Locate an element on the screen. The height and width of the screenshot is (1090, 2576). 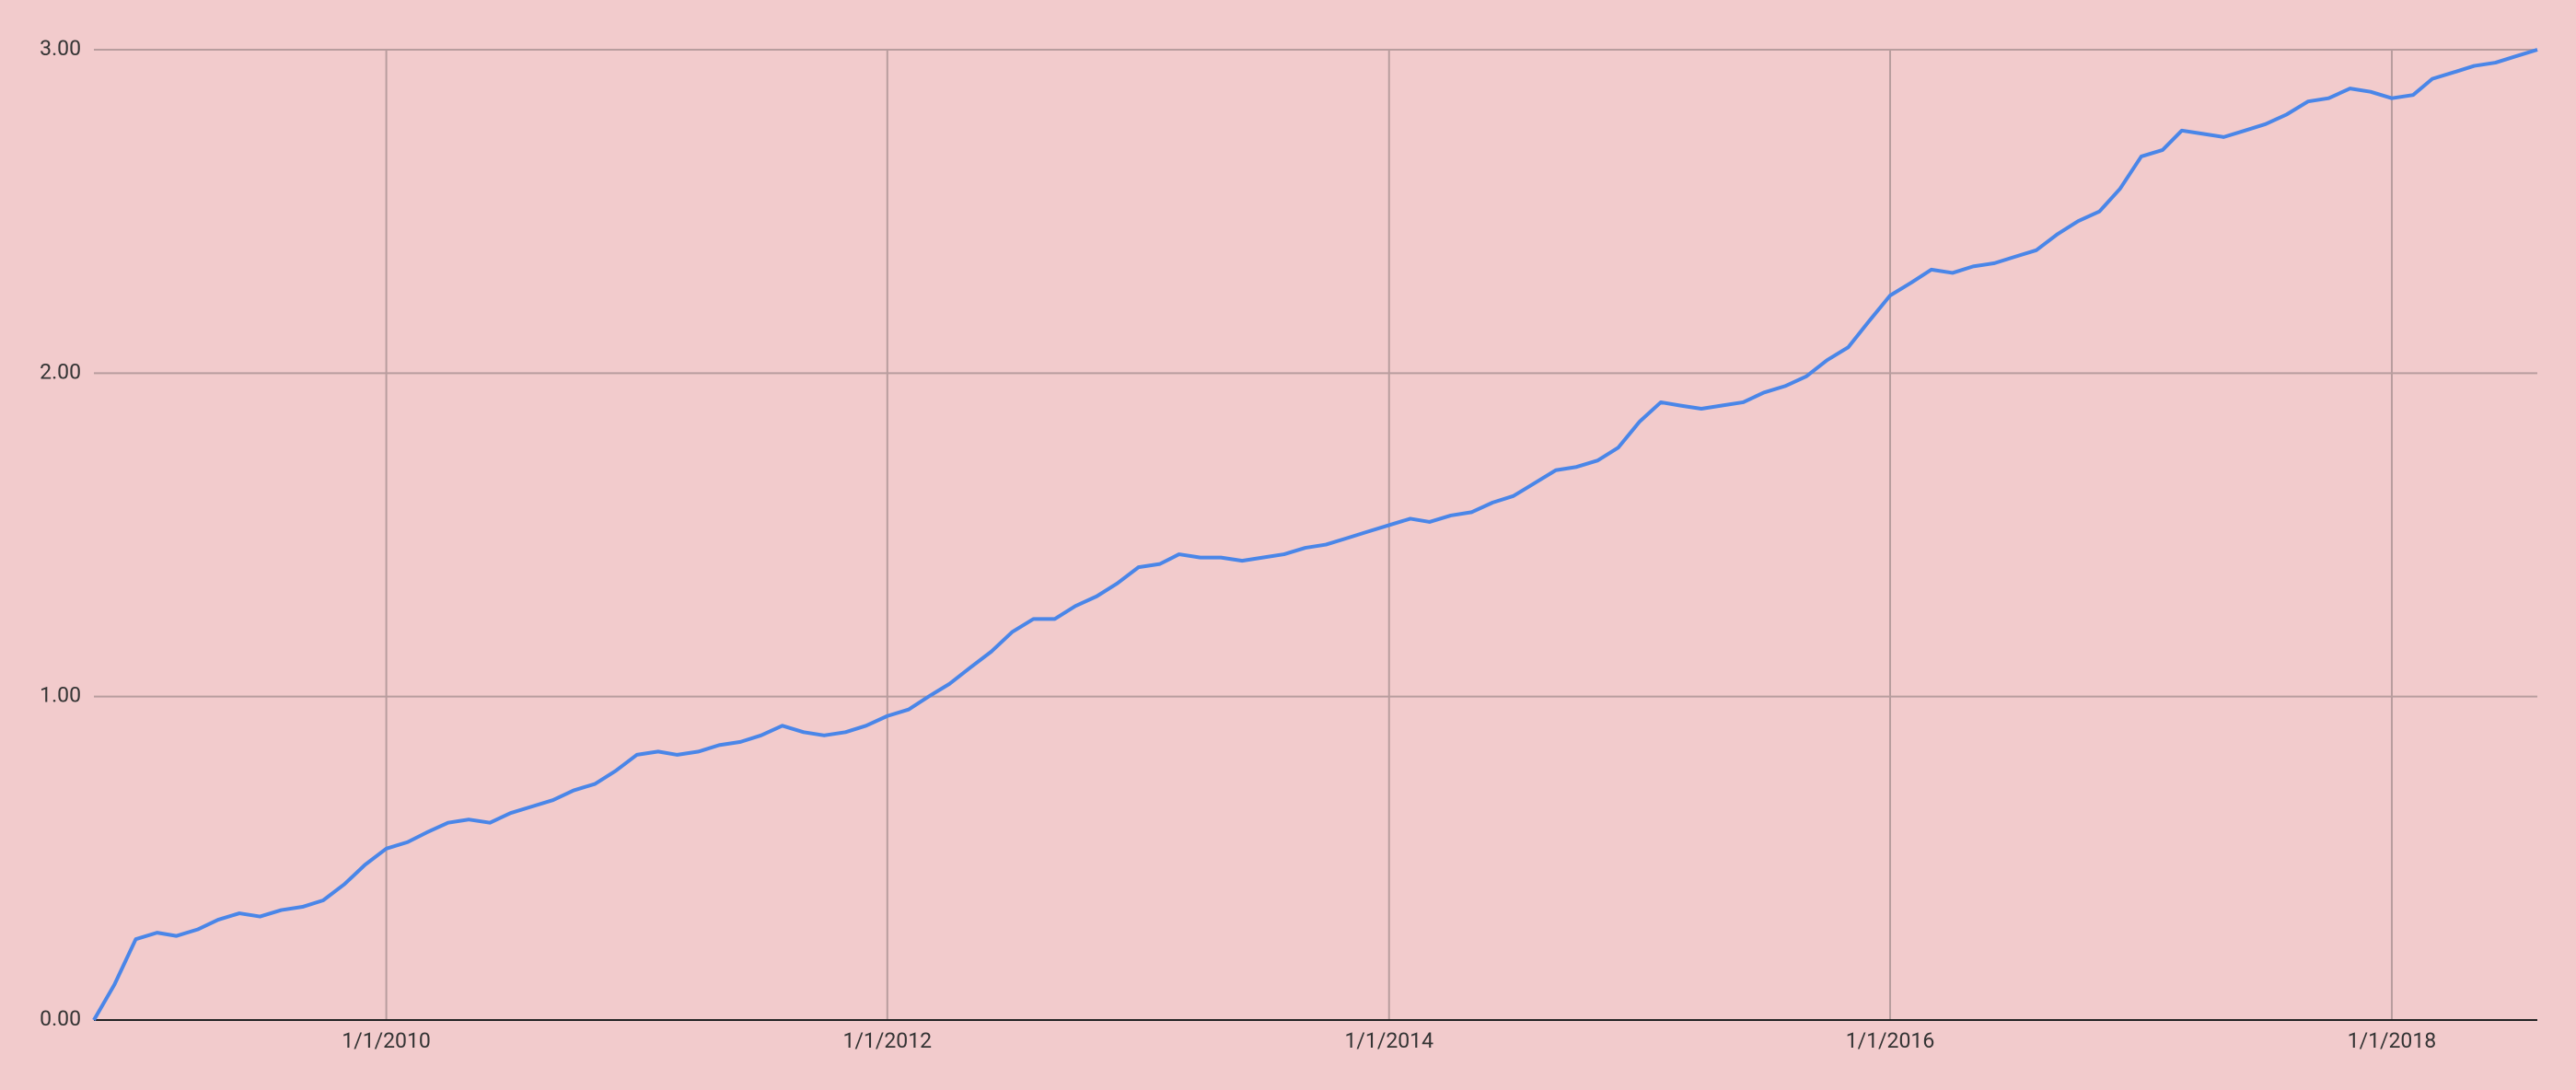
y-tick-label: 3.00 is located at coordinates (60, 48).